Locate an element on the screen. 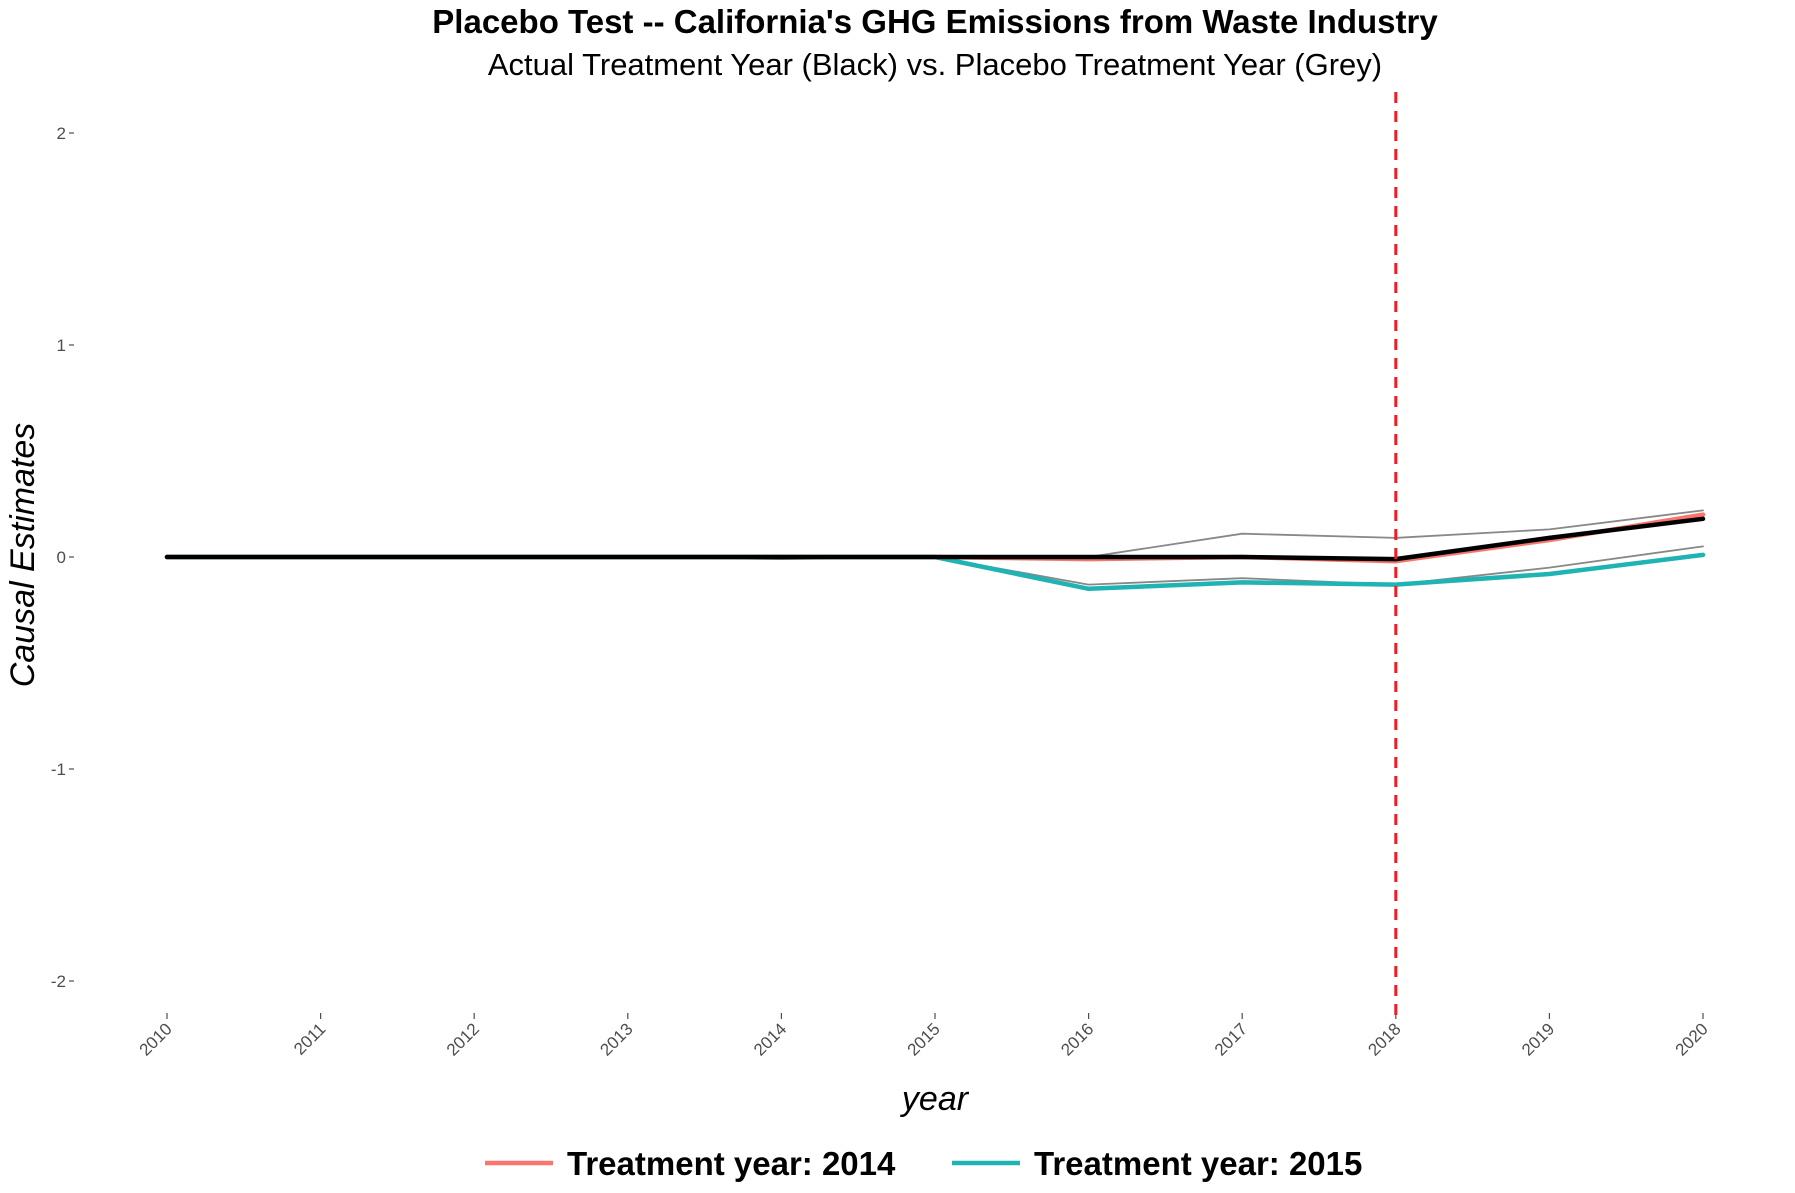 This screenshot has height=1193, width=1795. legend-label: Treatment year: 2015 is located at coordinates (1198, 1163).